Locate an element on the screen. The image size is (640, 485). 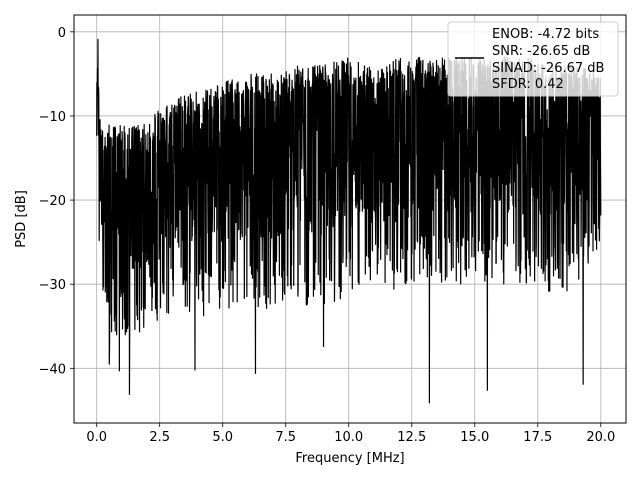
y-tick-label: −40 is located at coordinates (52, 369).